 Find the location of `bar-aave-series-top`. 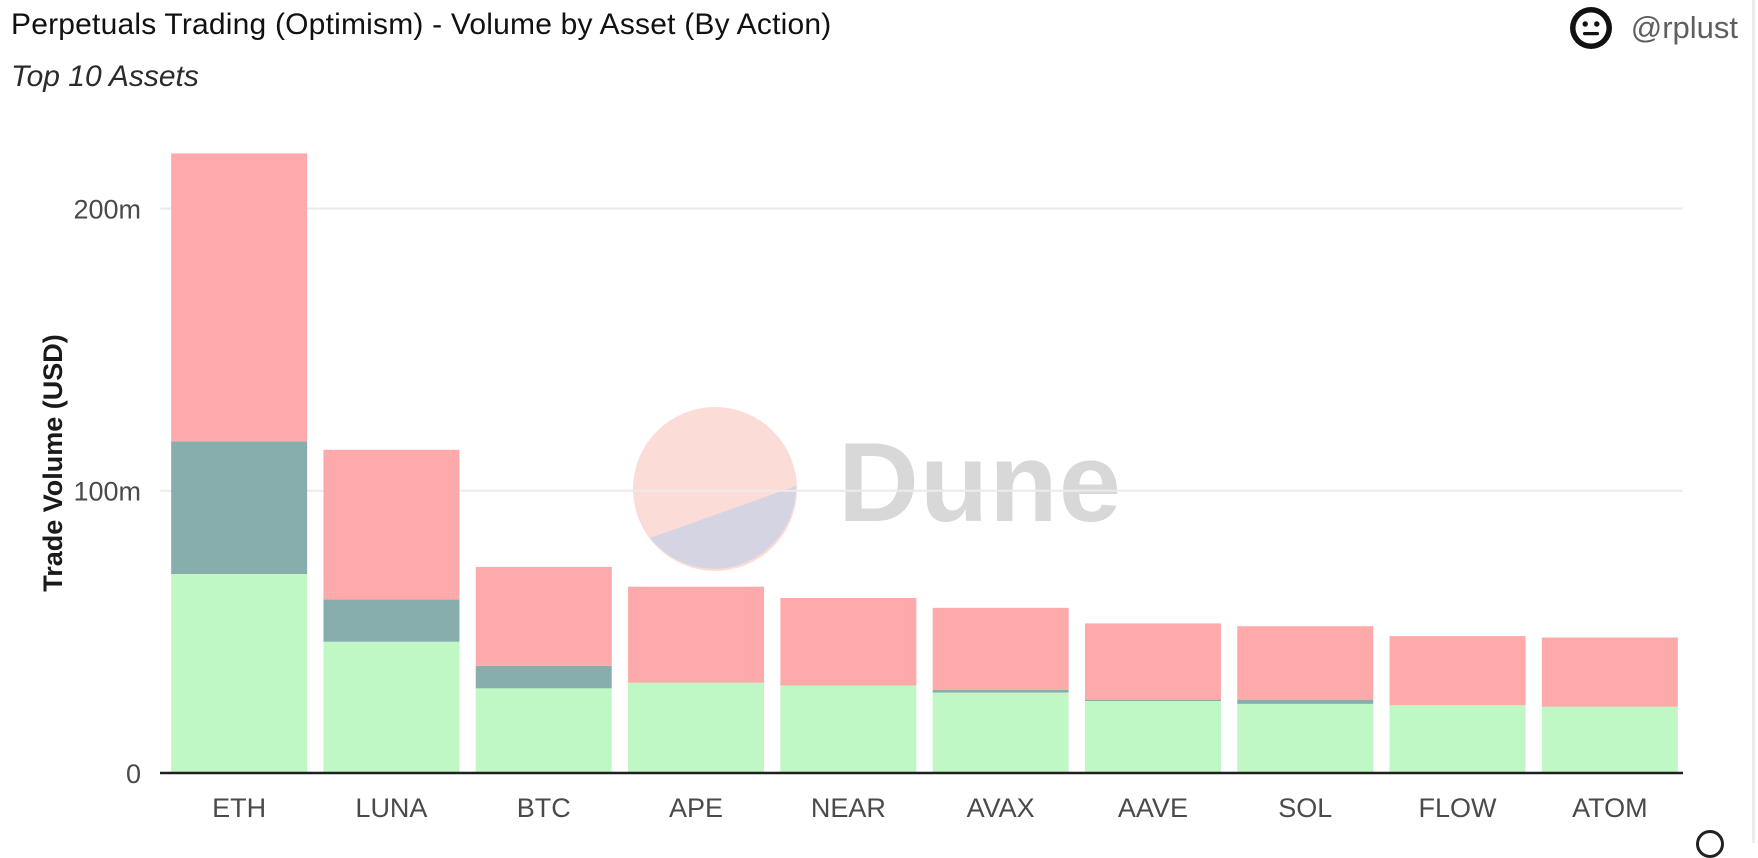

bar-aave-series-top is located at coordinates (1152, 661).